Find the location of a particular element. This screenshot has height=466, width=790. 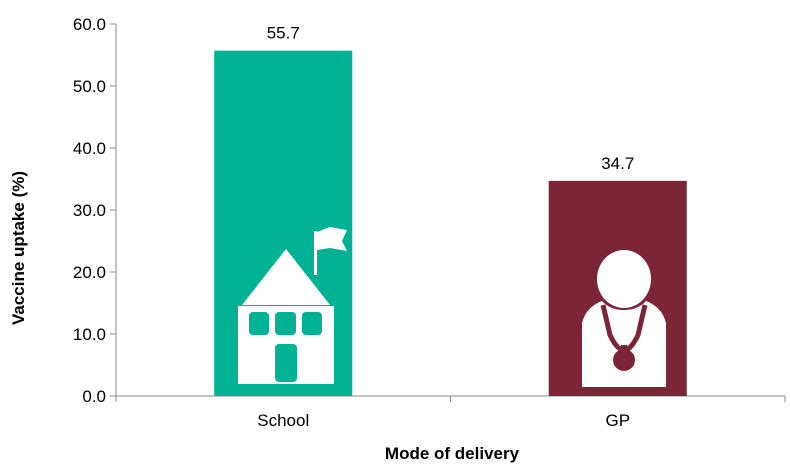

x-tick-label: School is located at coordinates (283, 420).